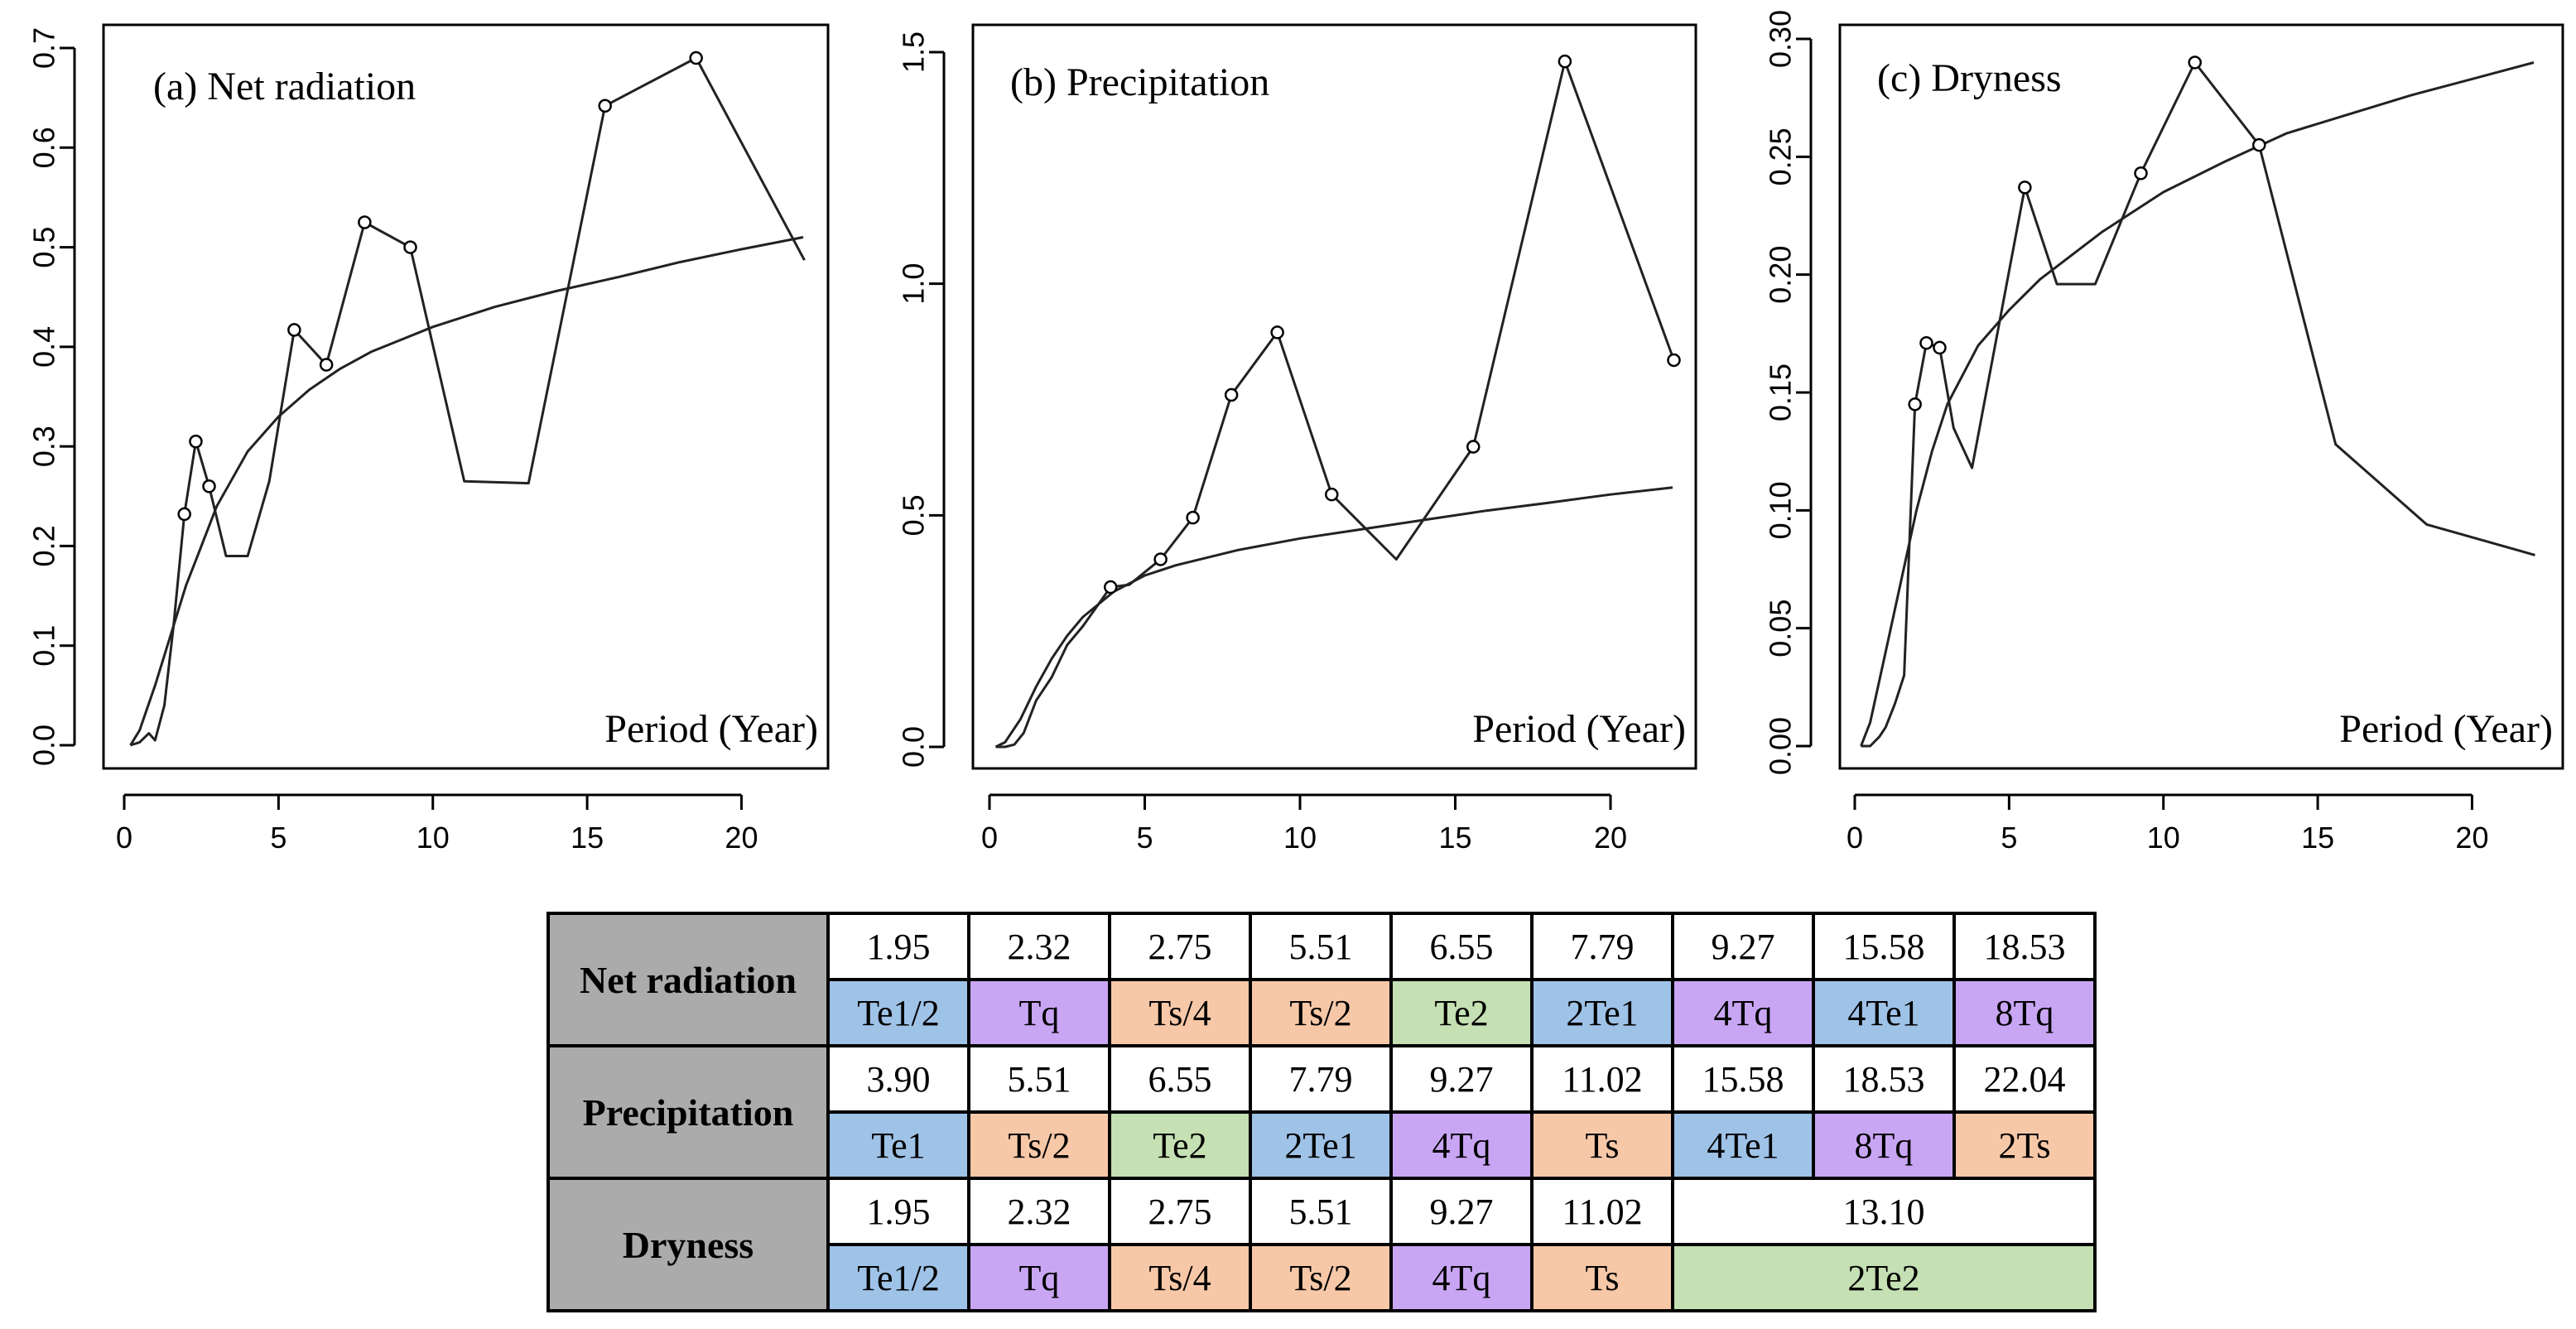 The width and height of the screenshot is (2576, 1329). I want to click on y-tick-label: 0.05, so click(1781, 628).